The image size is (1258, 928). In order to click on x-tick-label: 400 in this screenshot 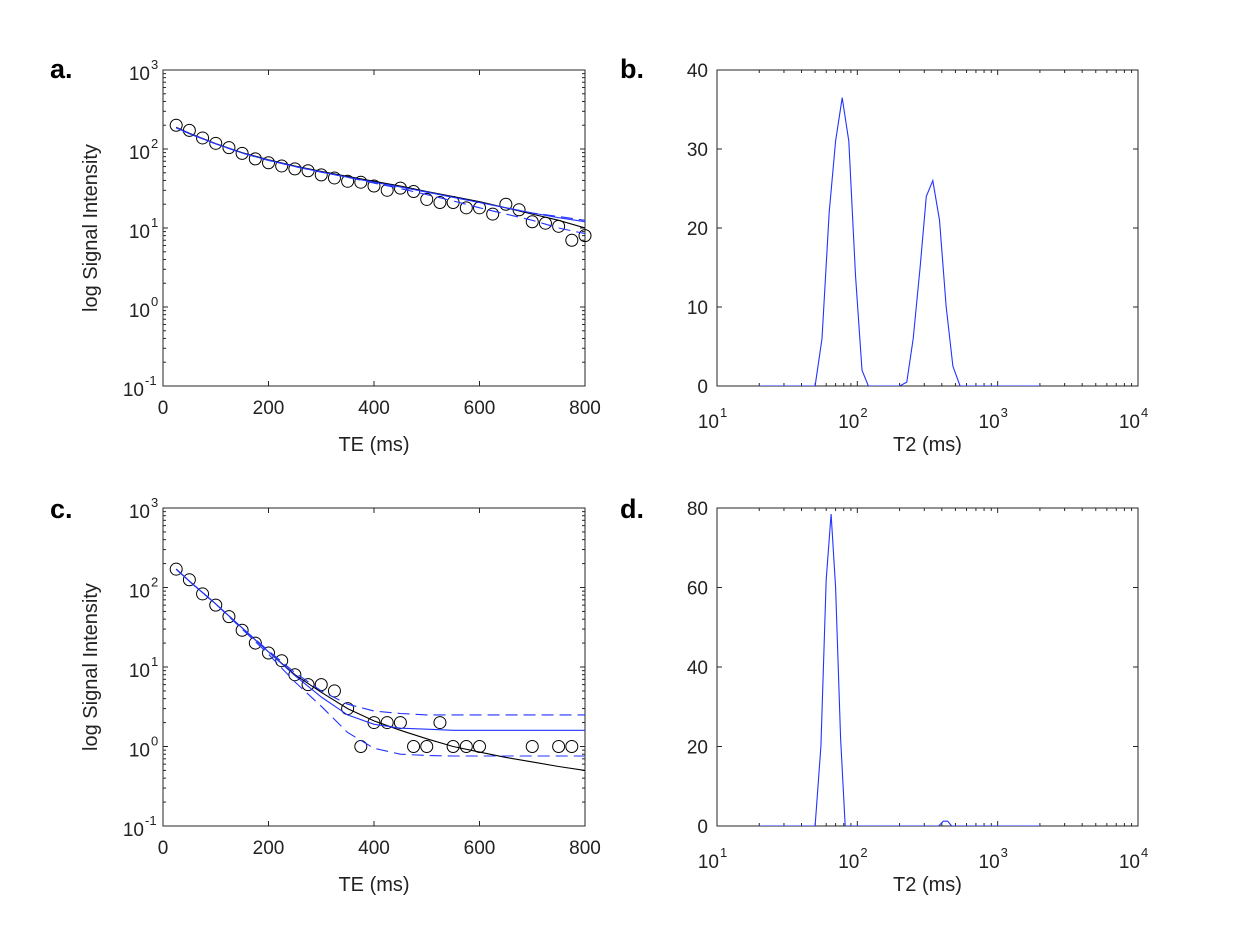, I will do `click(374, 408)`.